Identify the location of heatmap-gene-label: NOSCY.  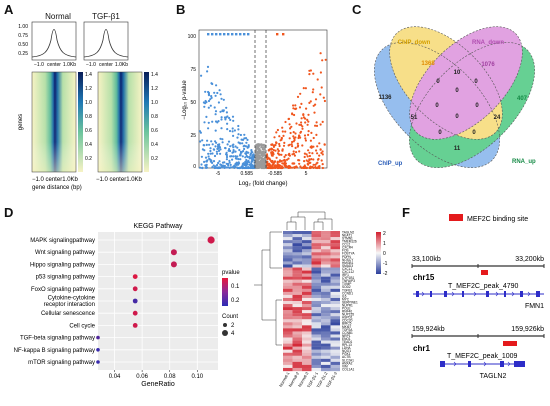
(348, 260).